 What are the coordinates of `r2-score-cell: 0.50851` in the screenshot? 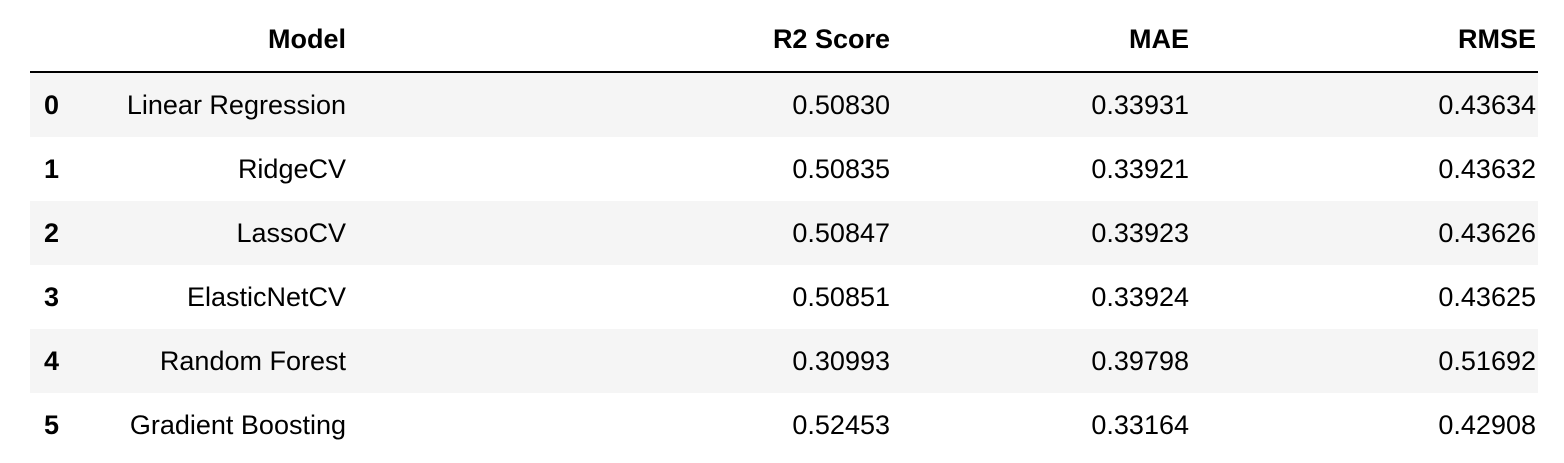 It's located at (841, 296).